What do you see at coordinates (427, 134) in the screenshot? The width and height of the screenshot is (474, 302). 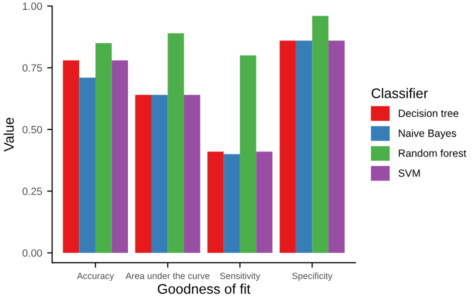 I see `legend-label: Naive Bayes` at bounding box center [427, 134].